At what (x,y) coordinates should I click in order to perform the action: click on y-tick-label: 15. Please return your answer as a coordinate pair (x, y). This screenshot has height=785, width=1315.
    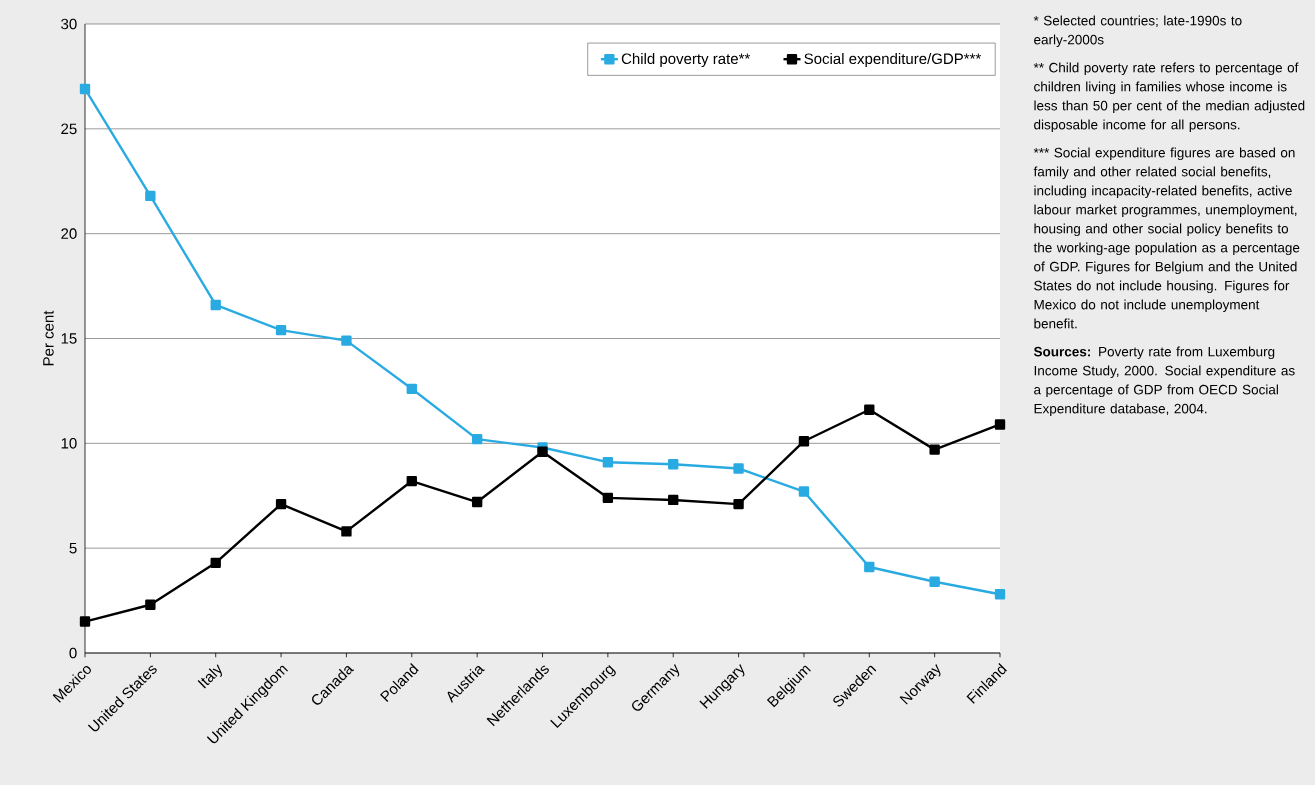
    Looking at the image, I should click on (69, 338).